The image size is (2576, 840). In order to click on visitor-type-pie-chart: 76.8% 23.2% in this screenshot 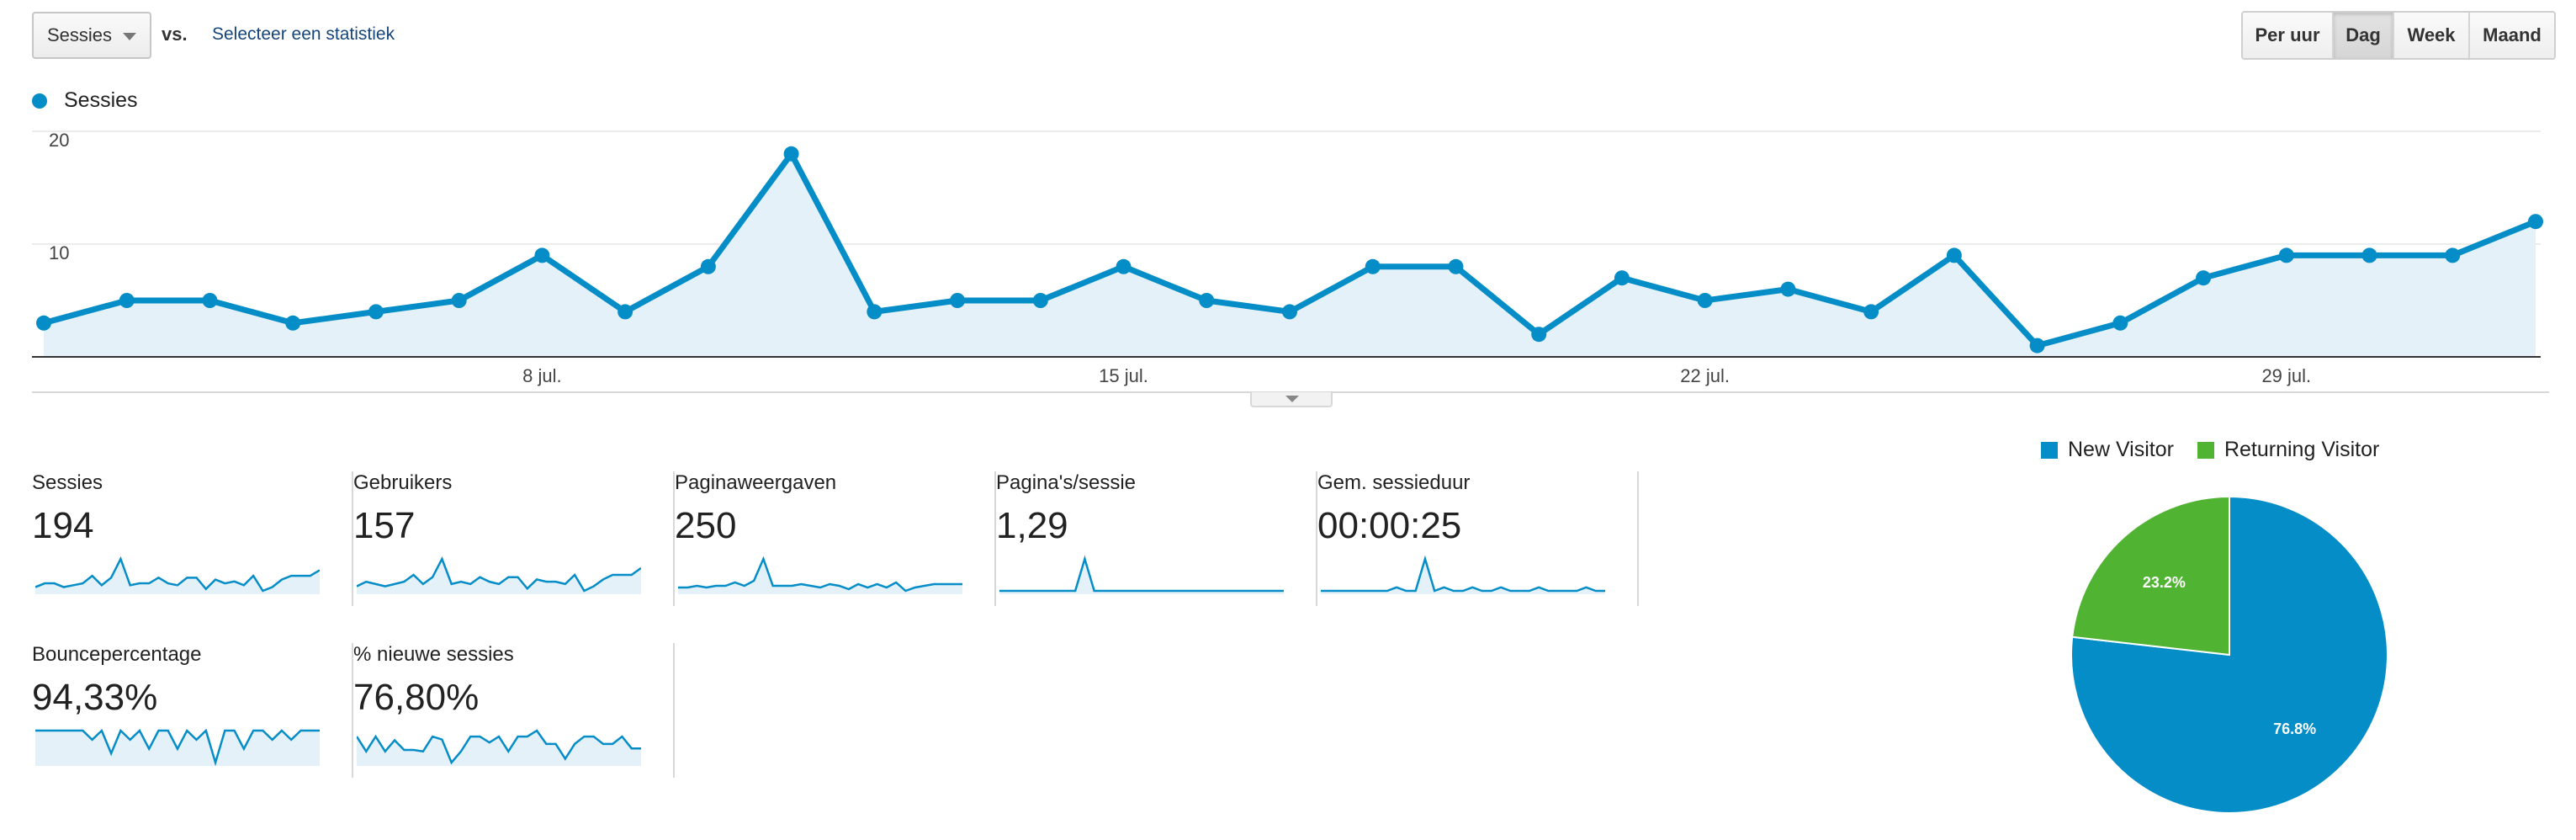, I will do `click(2229, 654)`.